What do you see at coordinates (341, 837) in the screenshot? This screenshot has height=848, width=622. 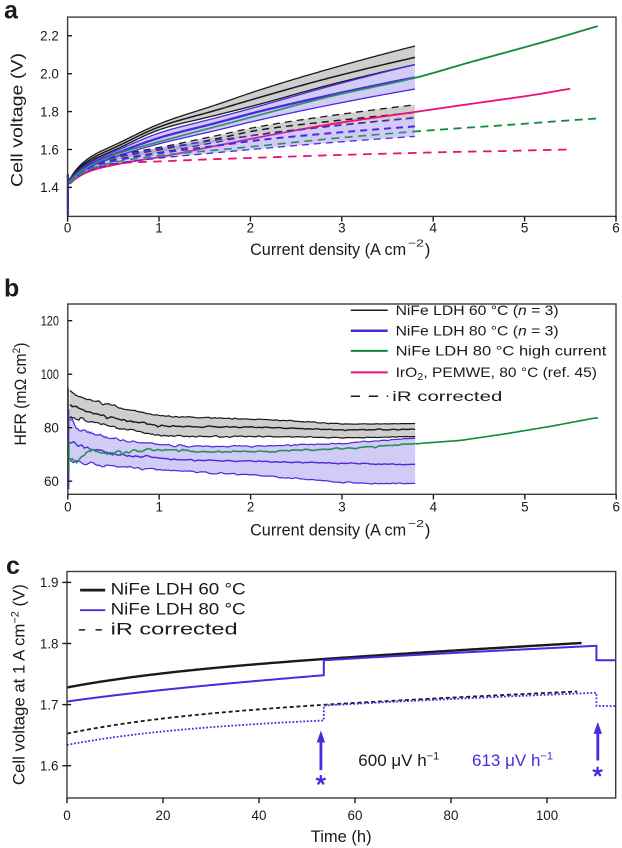 I see `svg-text: Time (h)` at bounding box center [341, 837].